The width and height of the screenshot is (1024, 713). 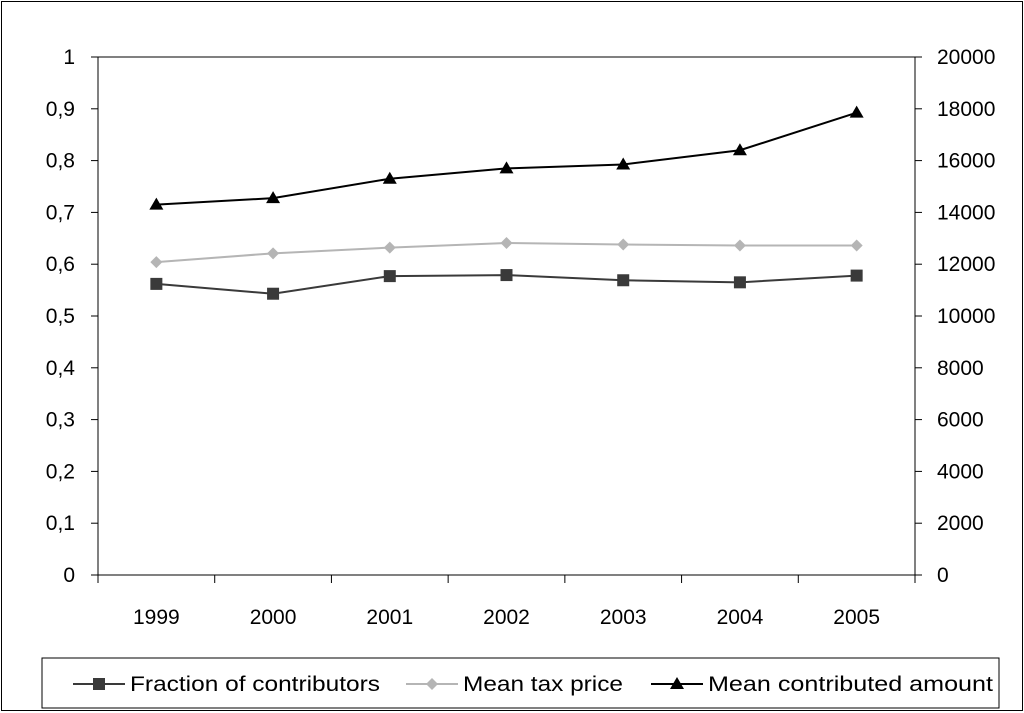 I want to click on legend-item: Mean tax price, so click(x=514, y=684).